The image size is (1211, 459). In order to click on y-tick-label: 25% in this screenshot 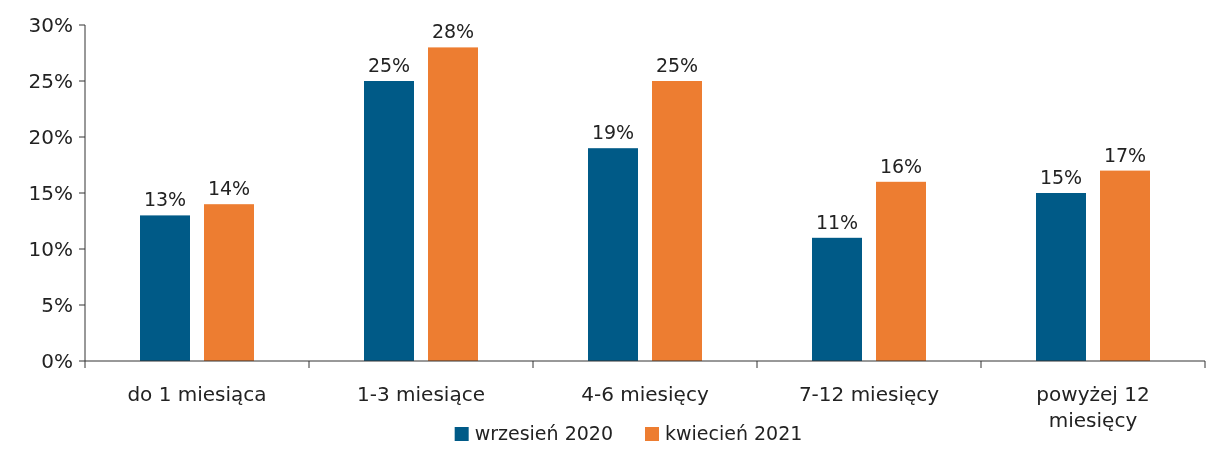, I will do `click(50, 81)`.